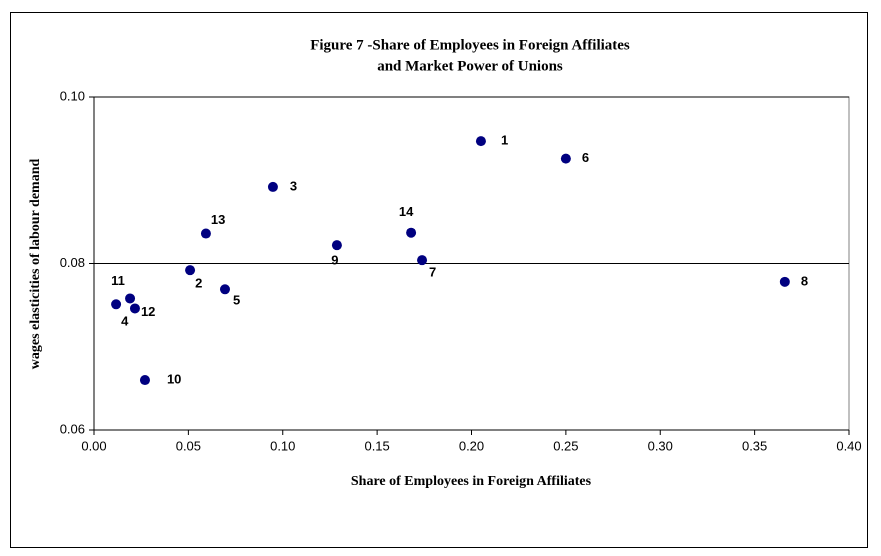 The image size is (881, 556). I want to click on y-tick-label: 0.06, so click(72, 428).